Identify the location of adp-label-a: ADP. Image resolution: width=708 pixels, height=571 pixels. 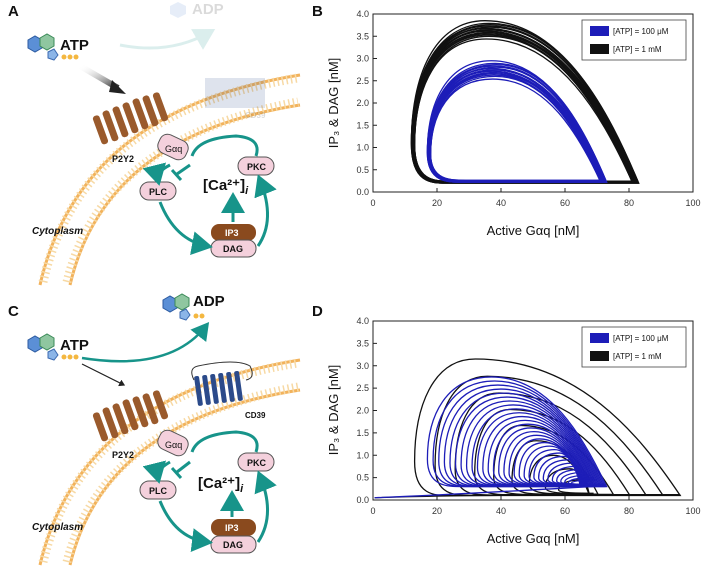
(208, 9).